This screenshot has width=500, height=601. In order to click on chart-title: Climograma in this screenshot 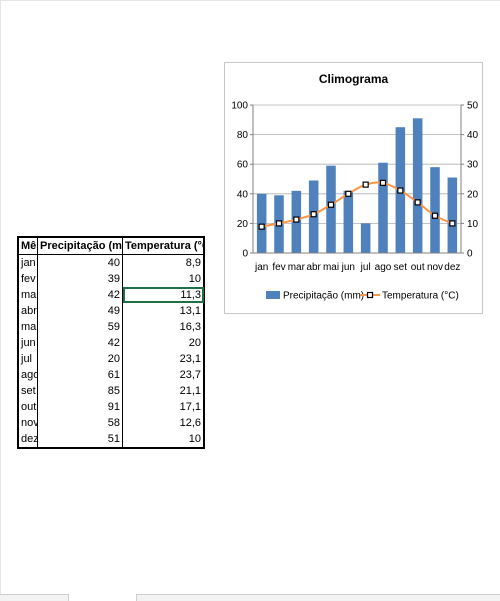, I will do `click(353, 79)`.